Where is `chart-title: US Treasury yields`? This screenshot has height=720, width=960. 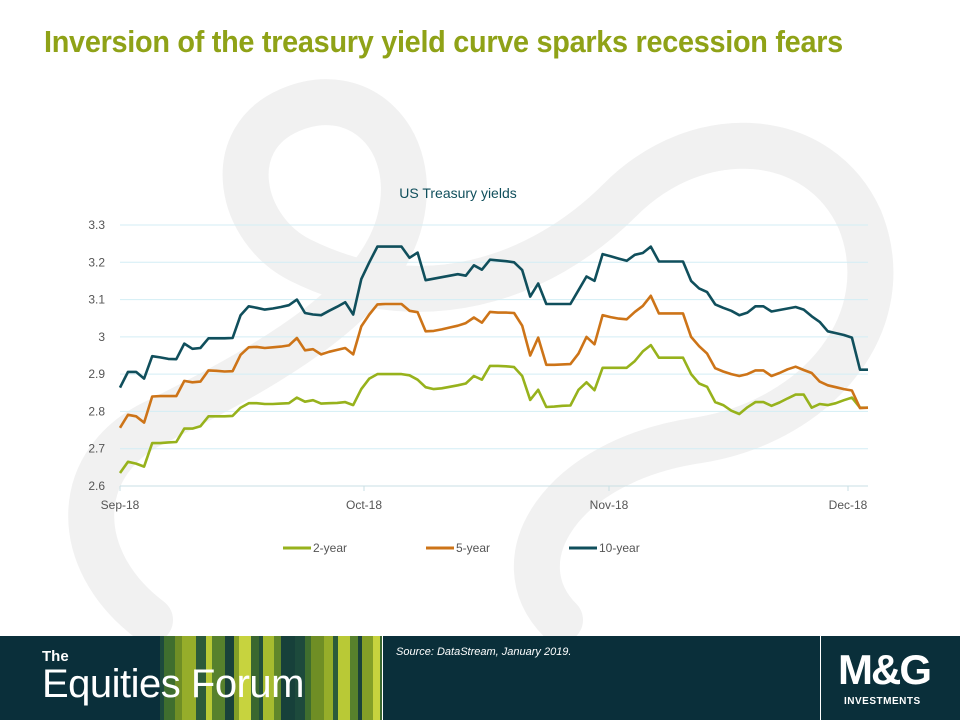
chart-title: US Treasury yields is located at coordinates (457, 193).